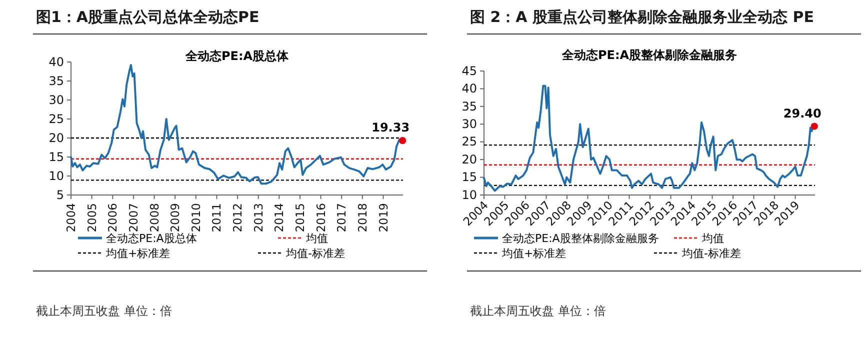  I want to click on x-tick-label: 2007, so click(133, 217).